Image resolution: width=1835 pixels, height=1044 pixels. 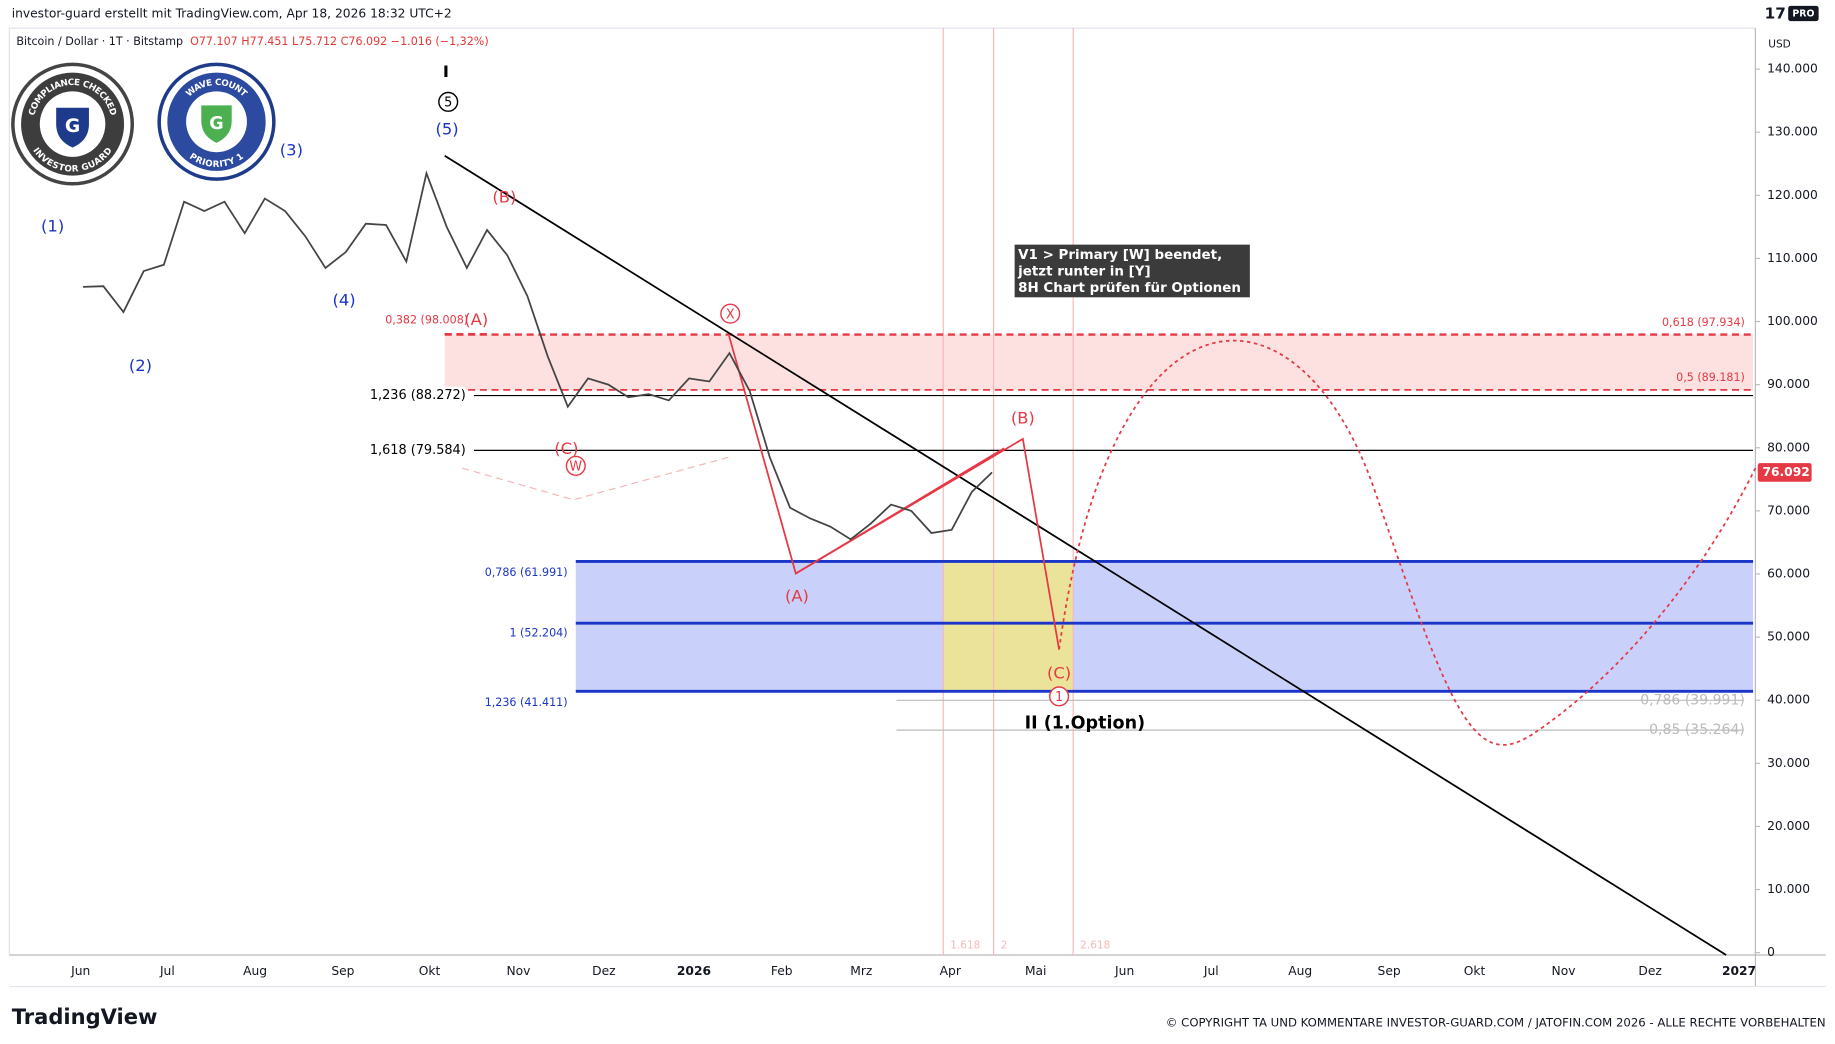 What do you see at coordinates (1779, 45) in the screenshot?
I see `currency: USD` at bounding box center [1779, 45].